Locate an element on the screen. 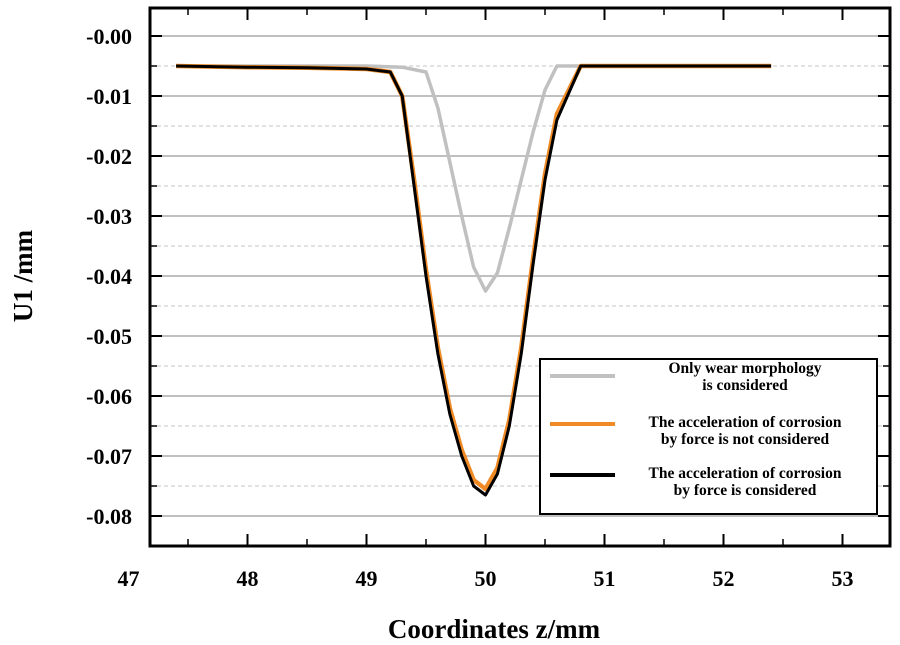  y-tick-label: -0.02 is located at coordinates (109, 156).